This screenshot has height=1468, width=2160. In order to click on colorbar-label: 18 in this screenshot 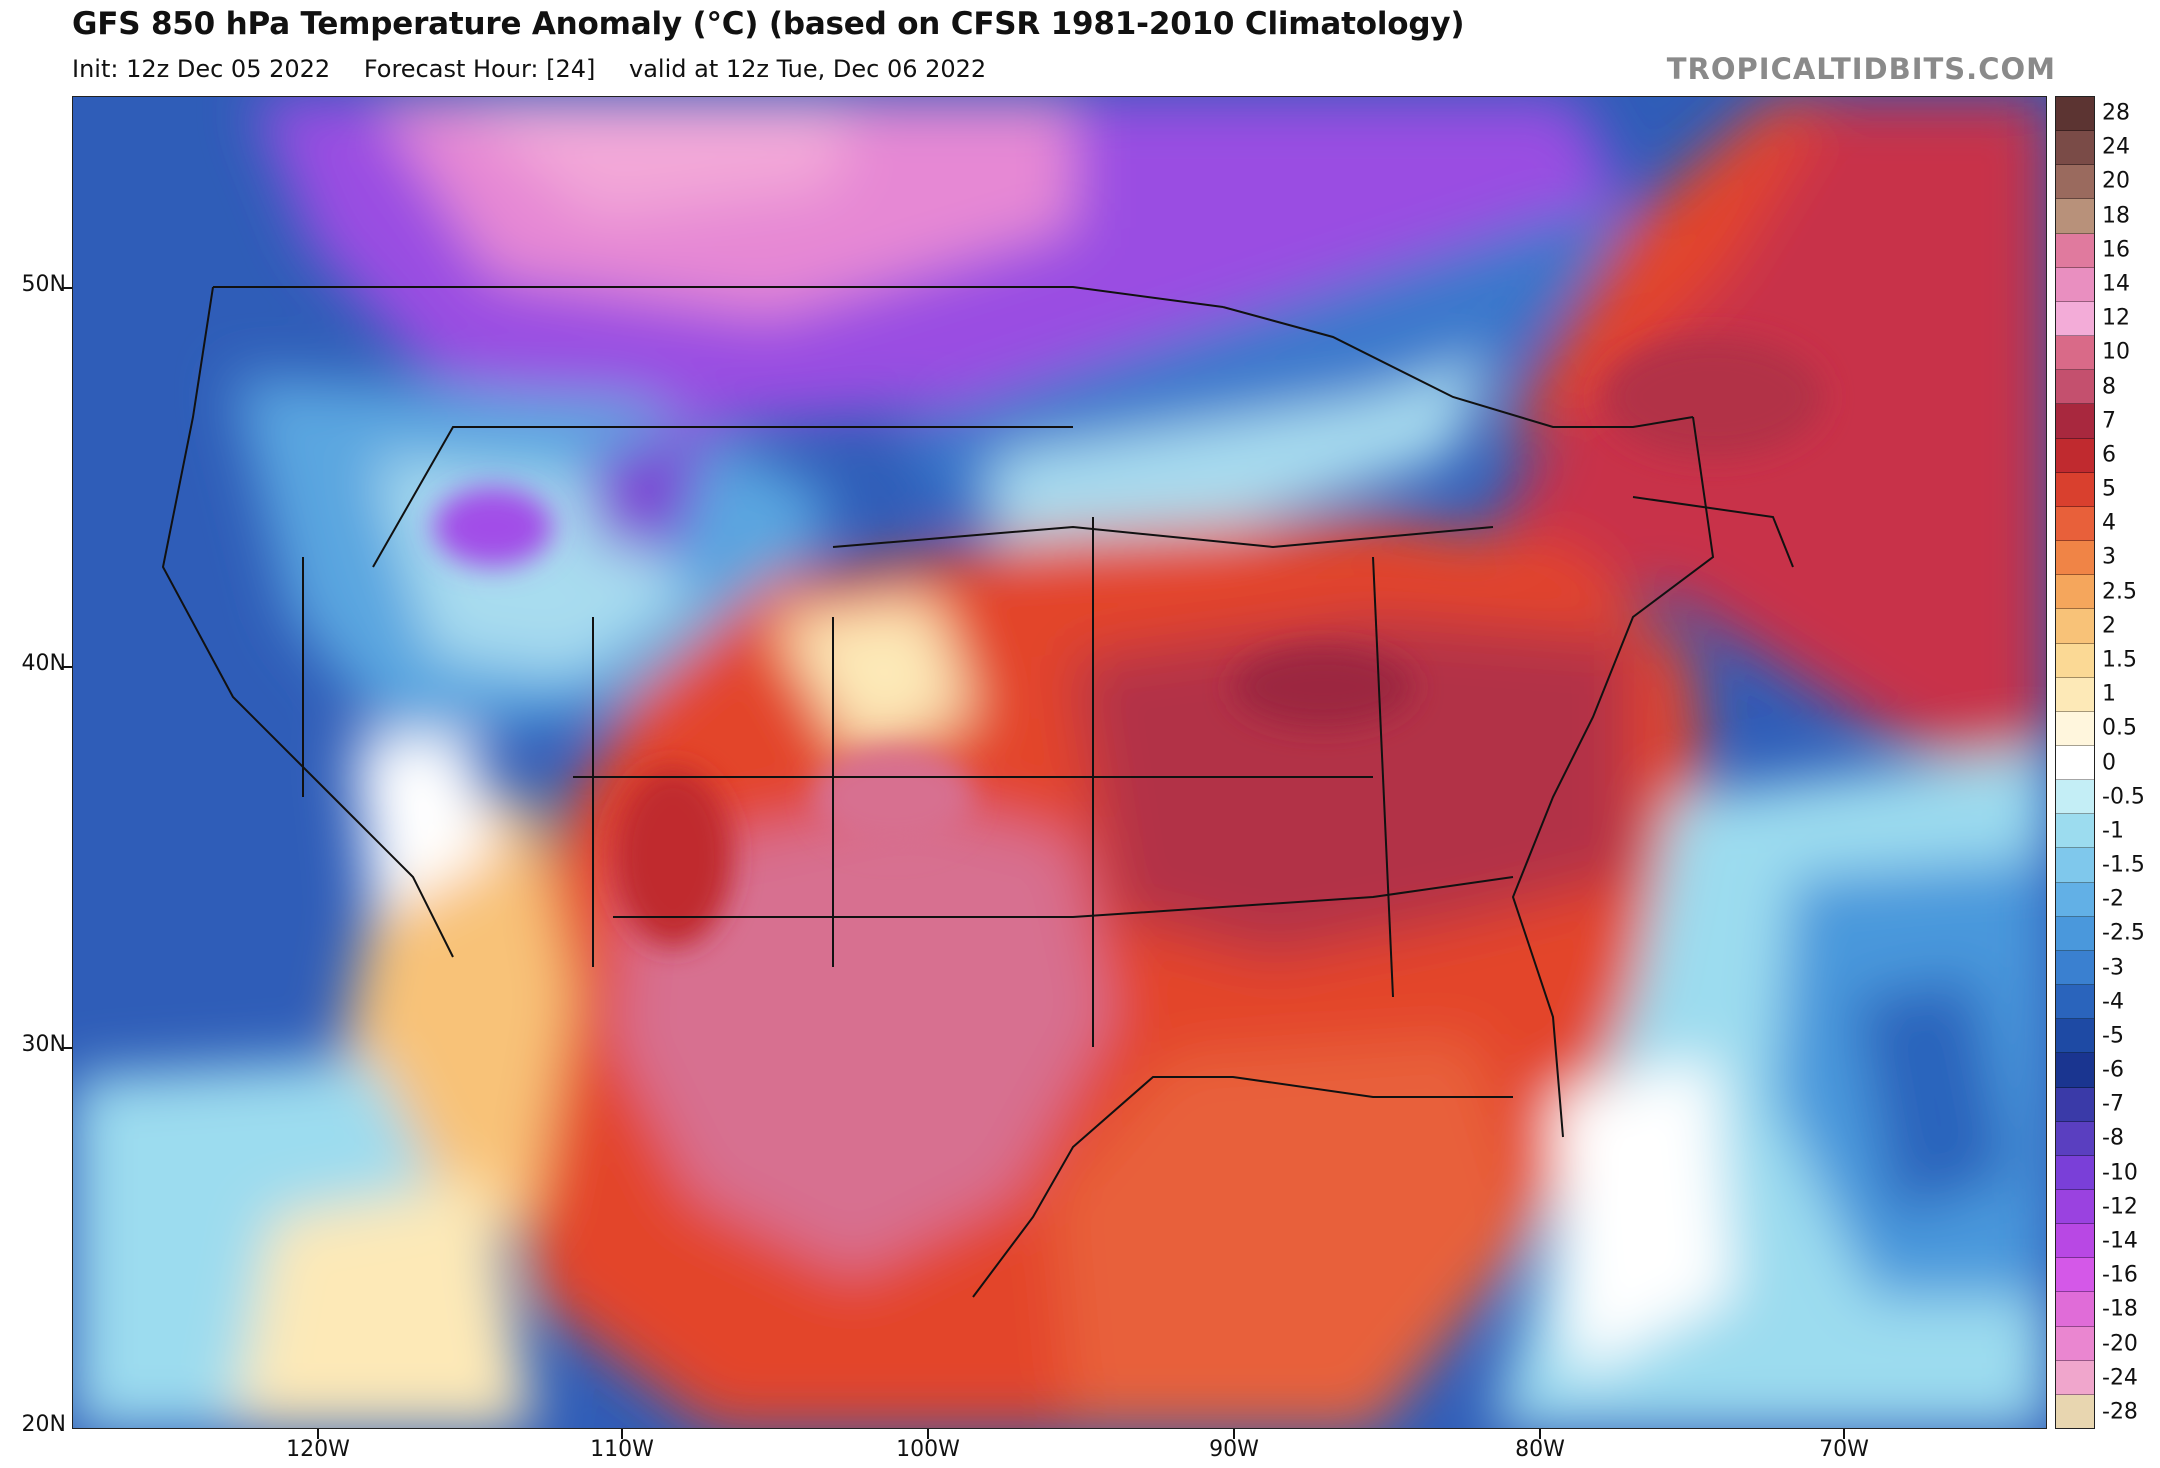, I will do `click(2116, 216)`.